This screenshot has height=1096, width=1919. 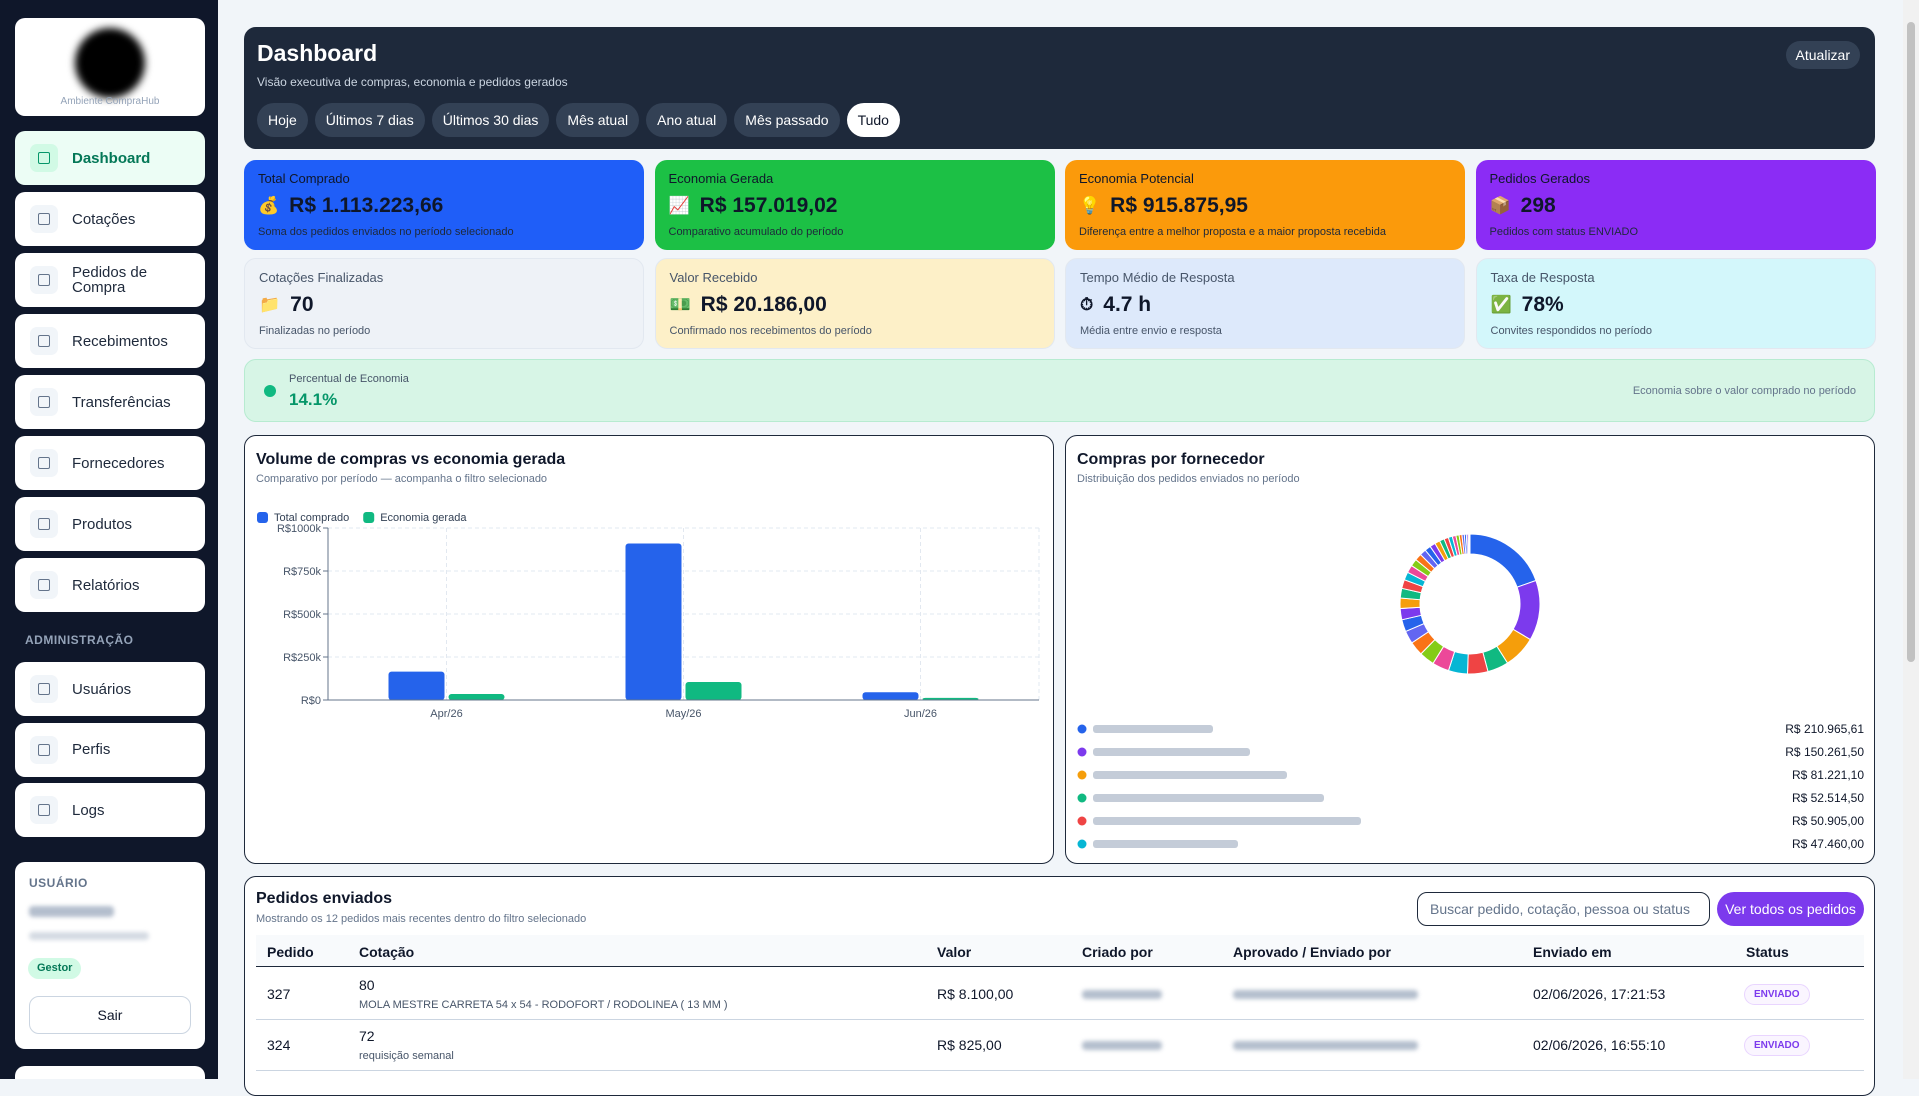 What do you see at coordinates (110, 689) in the screenshot?
I see `nav-item: Usuários` at bounding box center [110, 689].